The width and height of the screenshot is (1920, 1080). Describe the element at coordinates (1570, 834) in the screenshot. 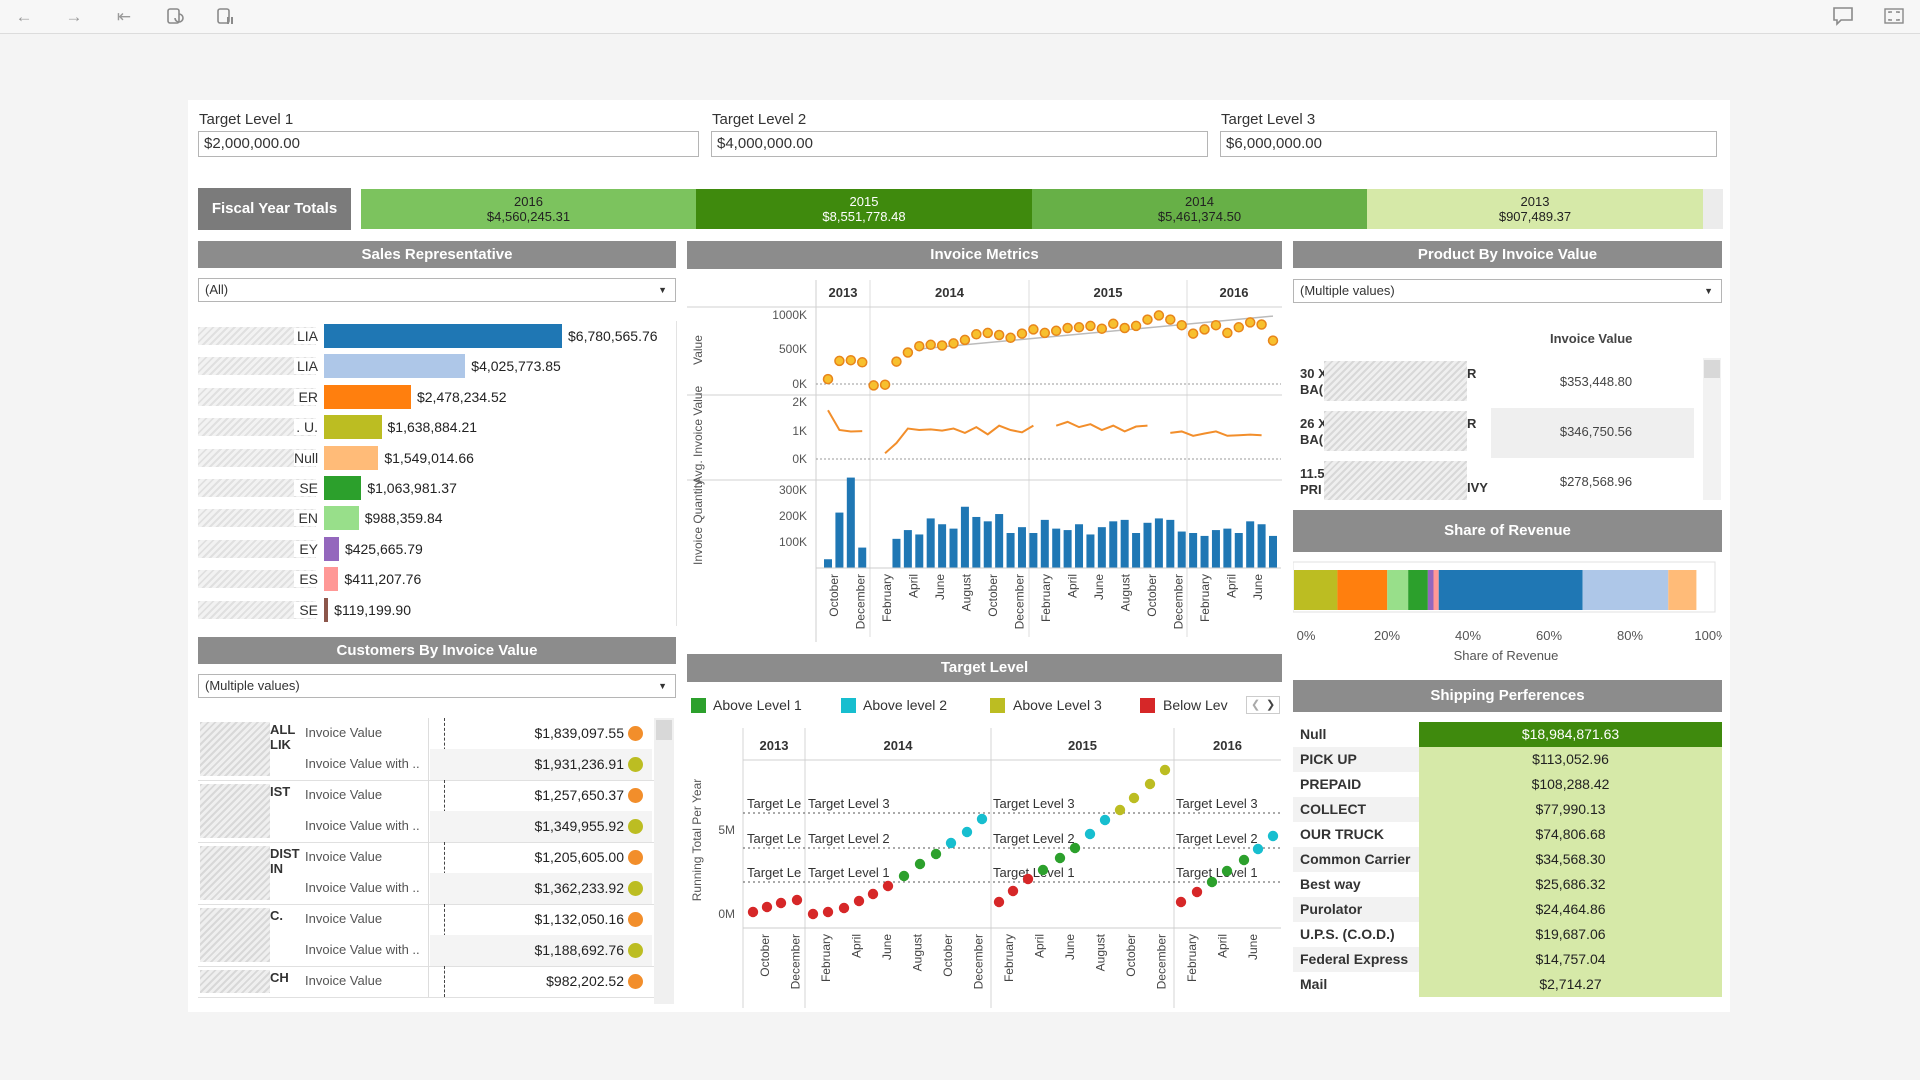

I see `shipping-value: $74,806.68` at that location.